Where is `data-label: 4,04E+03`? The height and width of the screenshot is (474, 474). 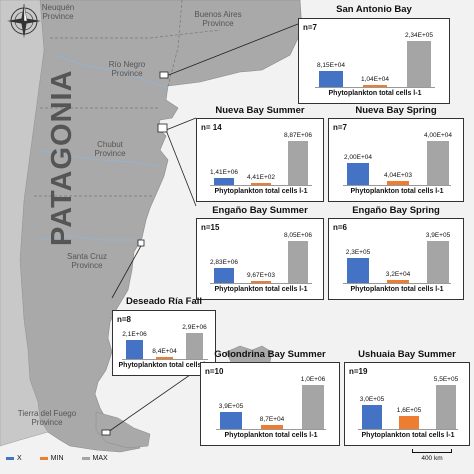
data-label: 4,04E+03 is located at coordinates (398, 175).